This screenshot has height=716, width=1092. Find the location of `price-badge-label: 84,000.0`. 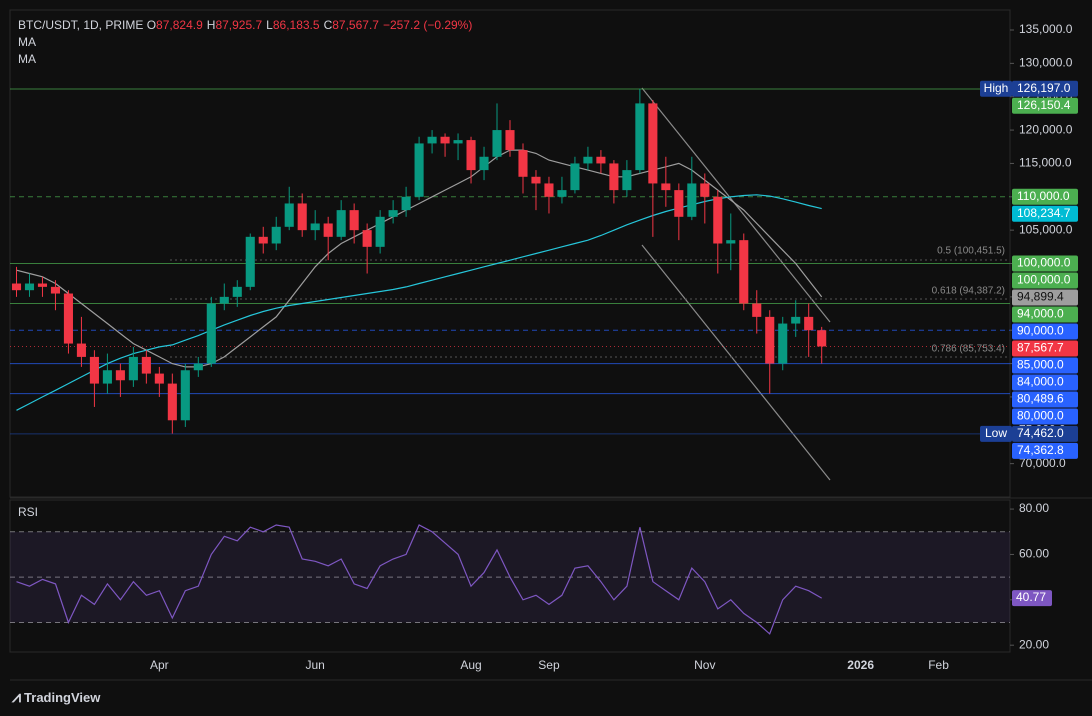

price-badge-label: 84,000.0 is located at coordinates (1040, 382).